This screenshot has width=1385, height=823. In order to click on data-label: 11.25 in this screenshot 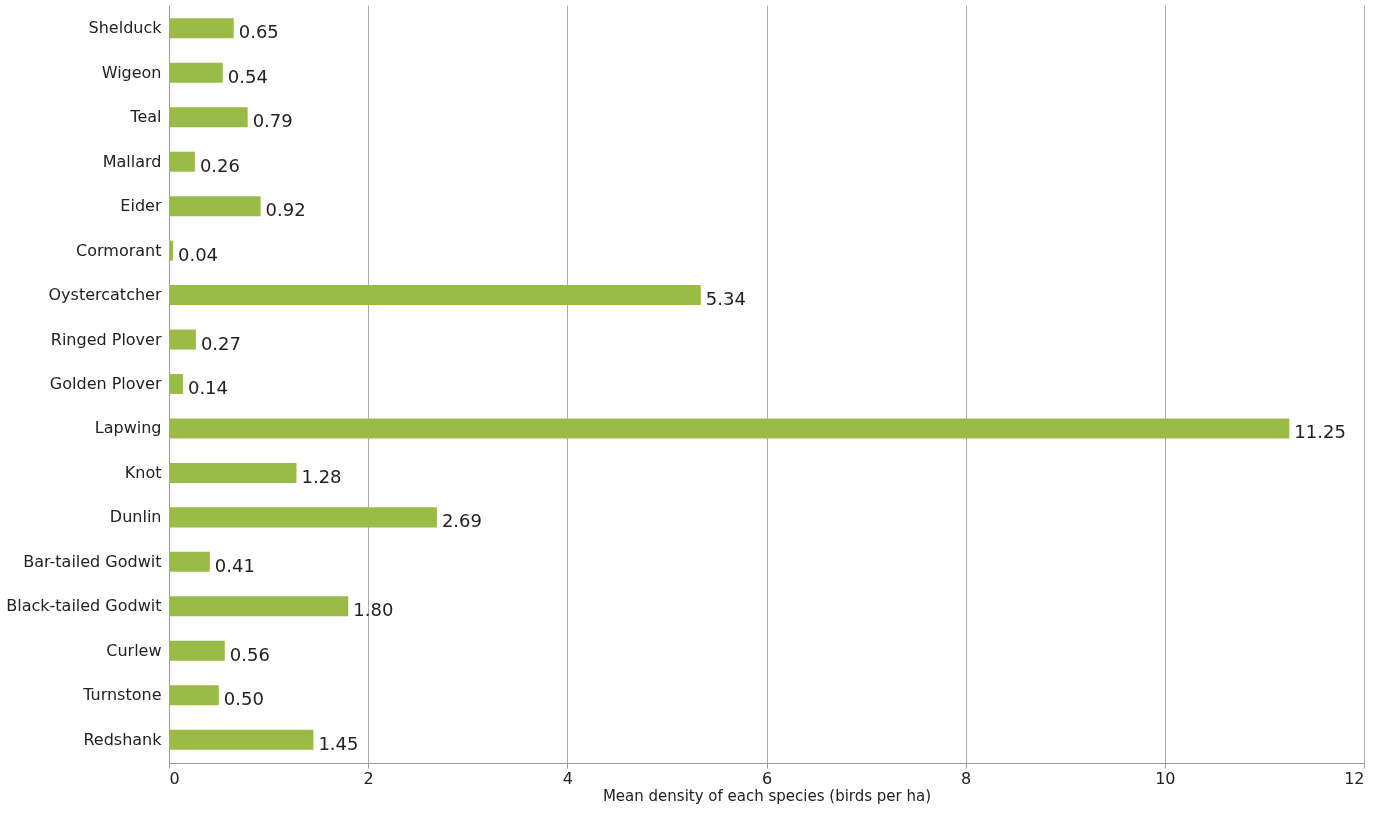, I will do `click(1320, 432)`.